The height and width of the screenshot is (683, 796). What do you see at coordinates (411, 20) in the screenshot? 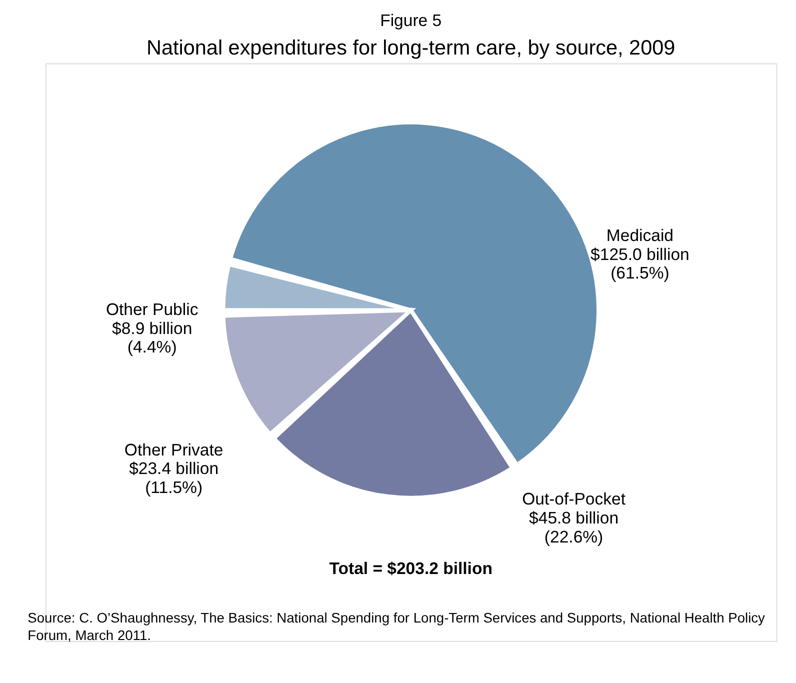
I see `chart-title: Figure 5` at bounding box center [411, 20].